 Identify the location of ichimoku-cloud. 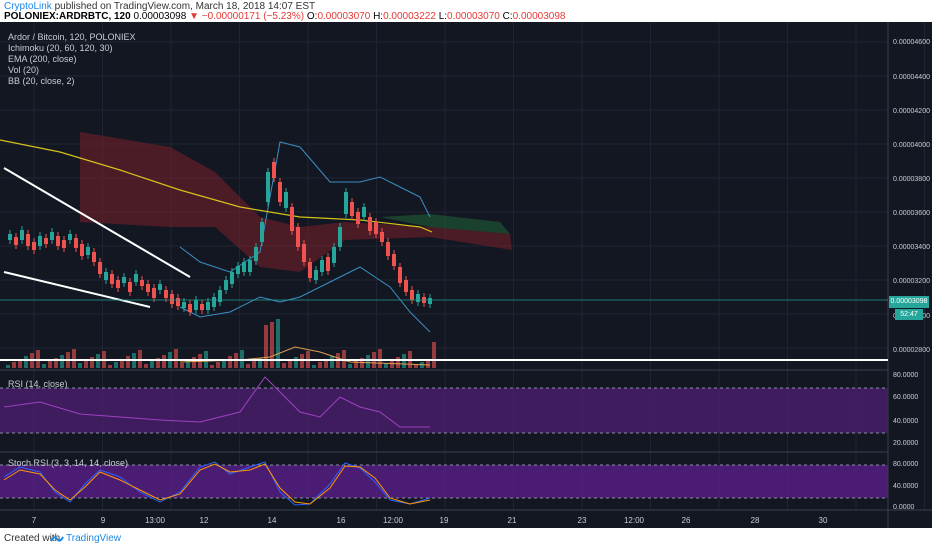
(296, 202).